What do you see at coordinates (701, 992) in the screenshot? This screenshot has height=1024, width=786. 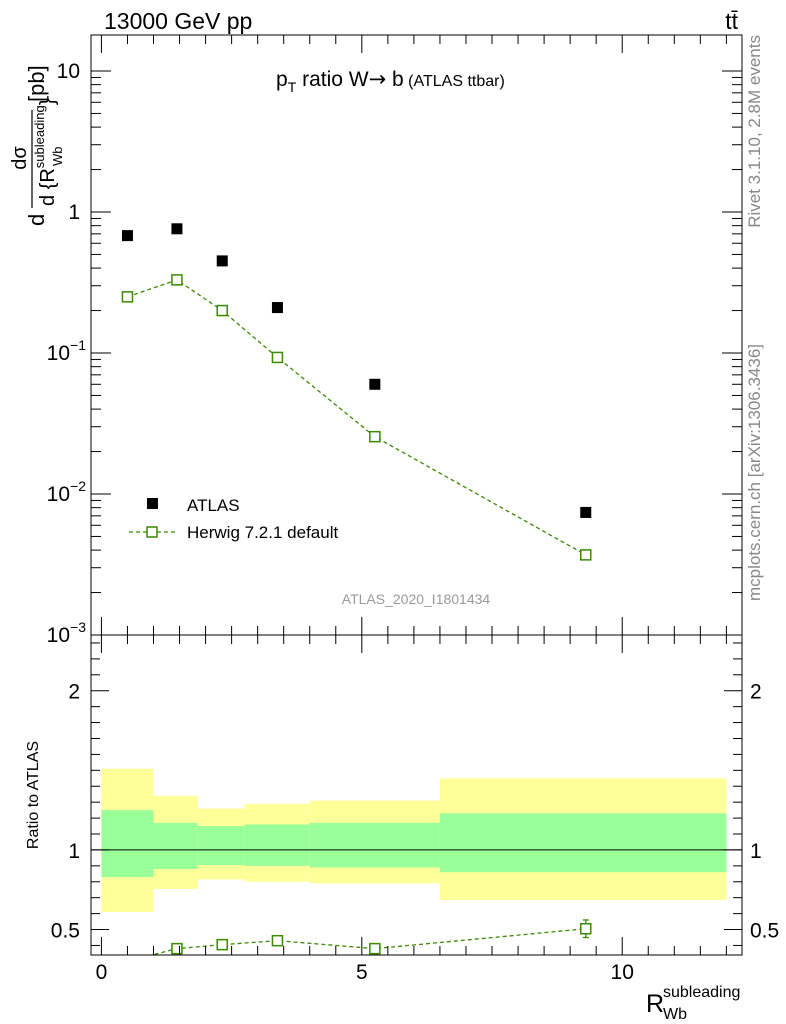 I see `svg-text: subleading` at bounding box center [701, 992].